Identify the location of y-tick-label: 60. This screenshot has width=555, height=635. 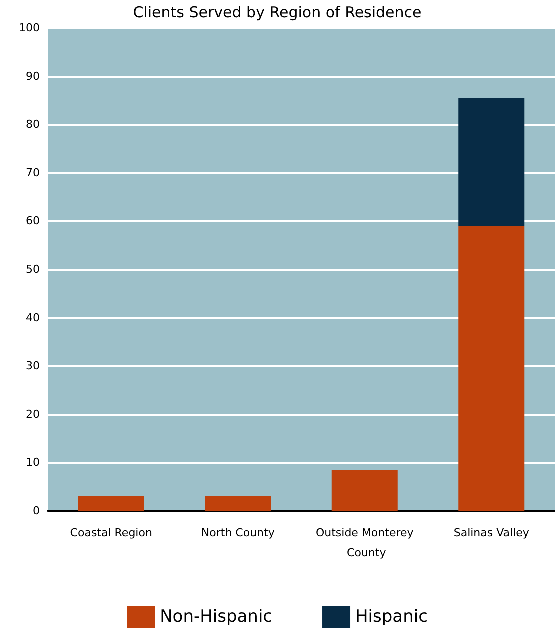
(33, 221).